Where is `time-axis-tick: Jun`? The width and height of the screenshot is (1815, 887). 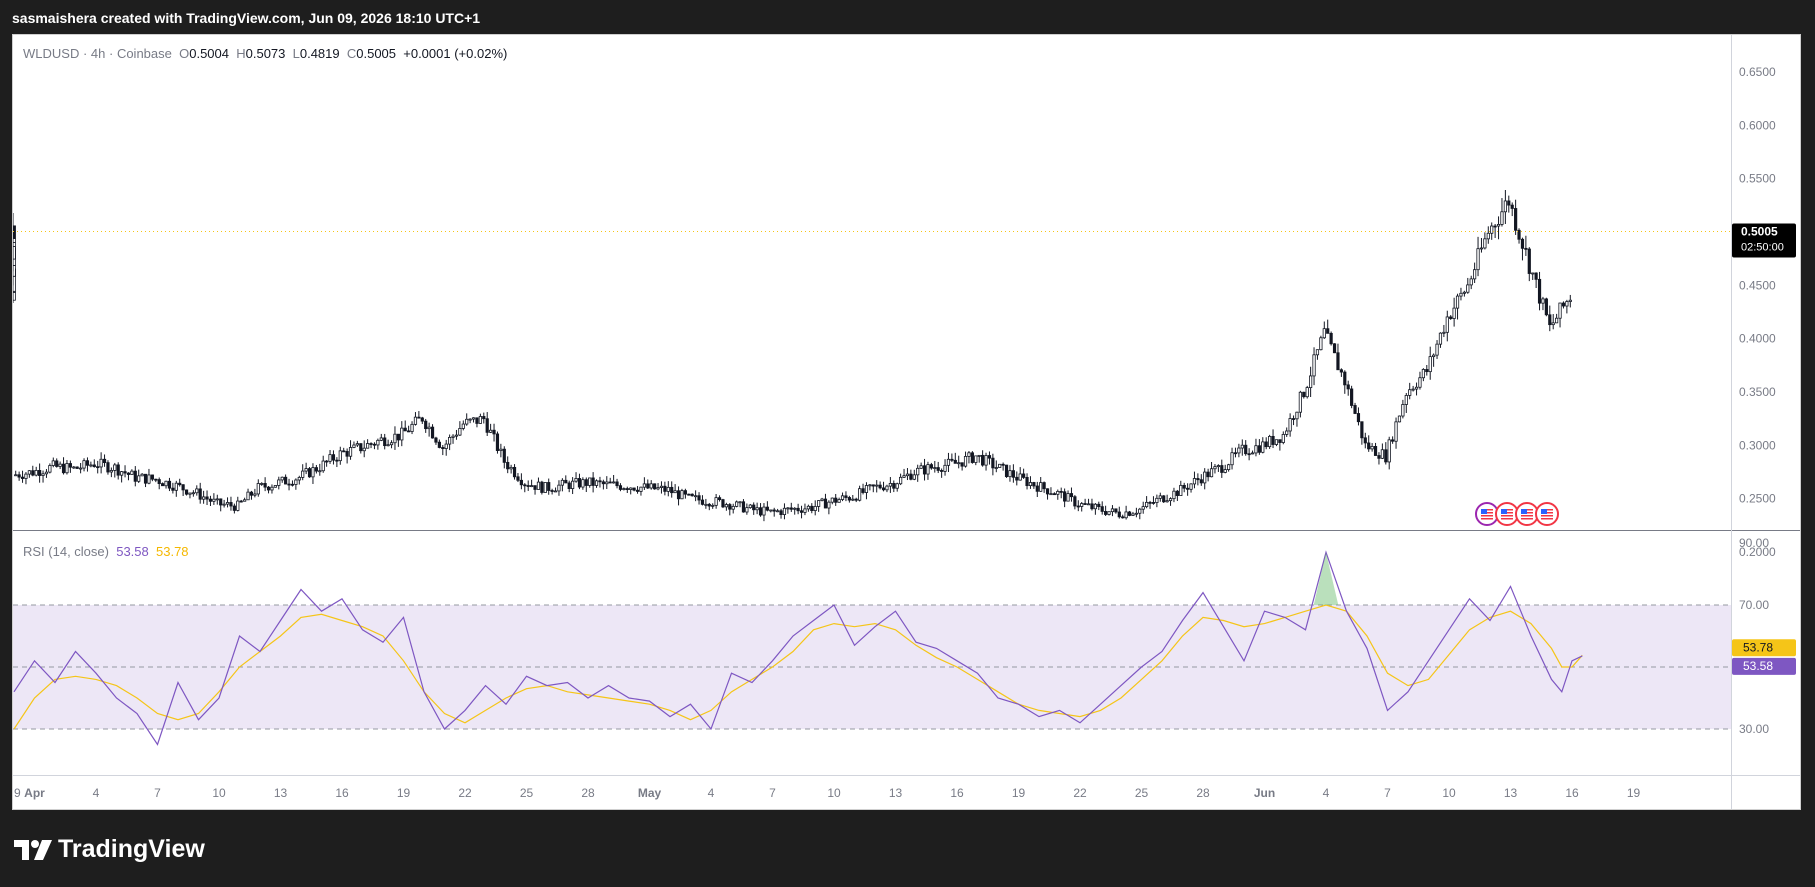 time-axis-tick: Jun is located at coordinates (1264, 793).